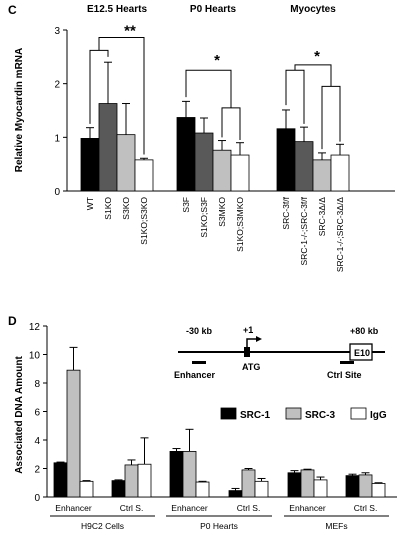  What do you see at coordinates (259, 339) in the screenshot?
I see `tss-arrowhead-icon` at bounding box center [259, 339].